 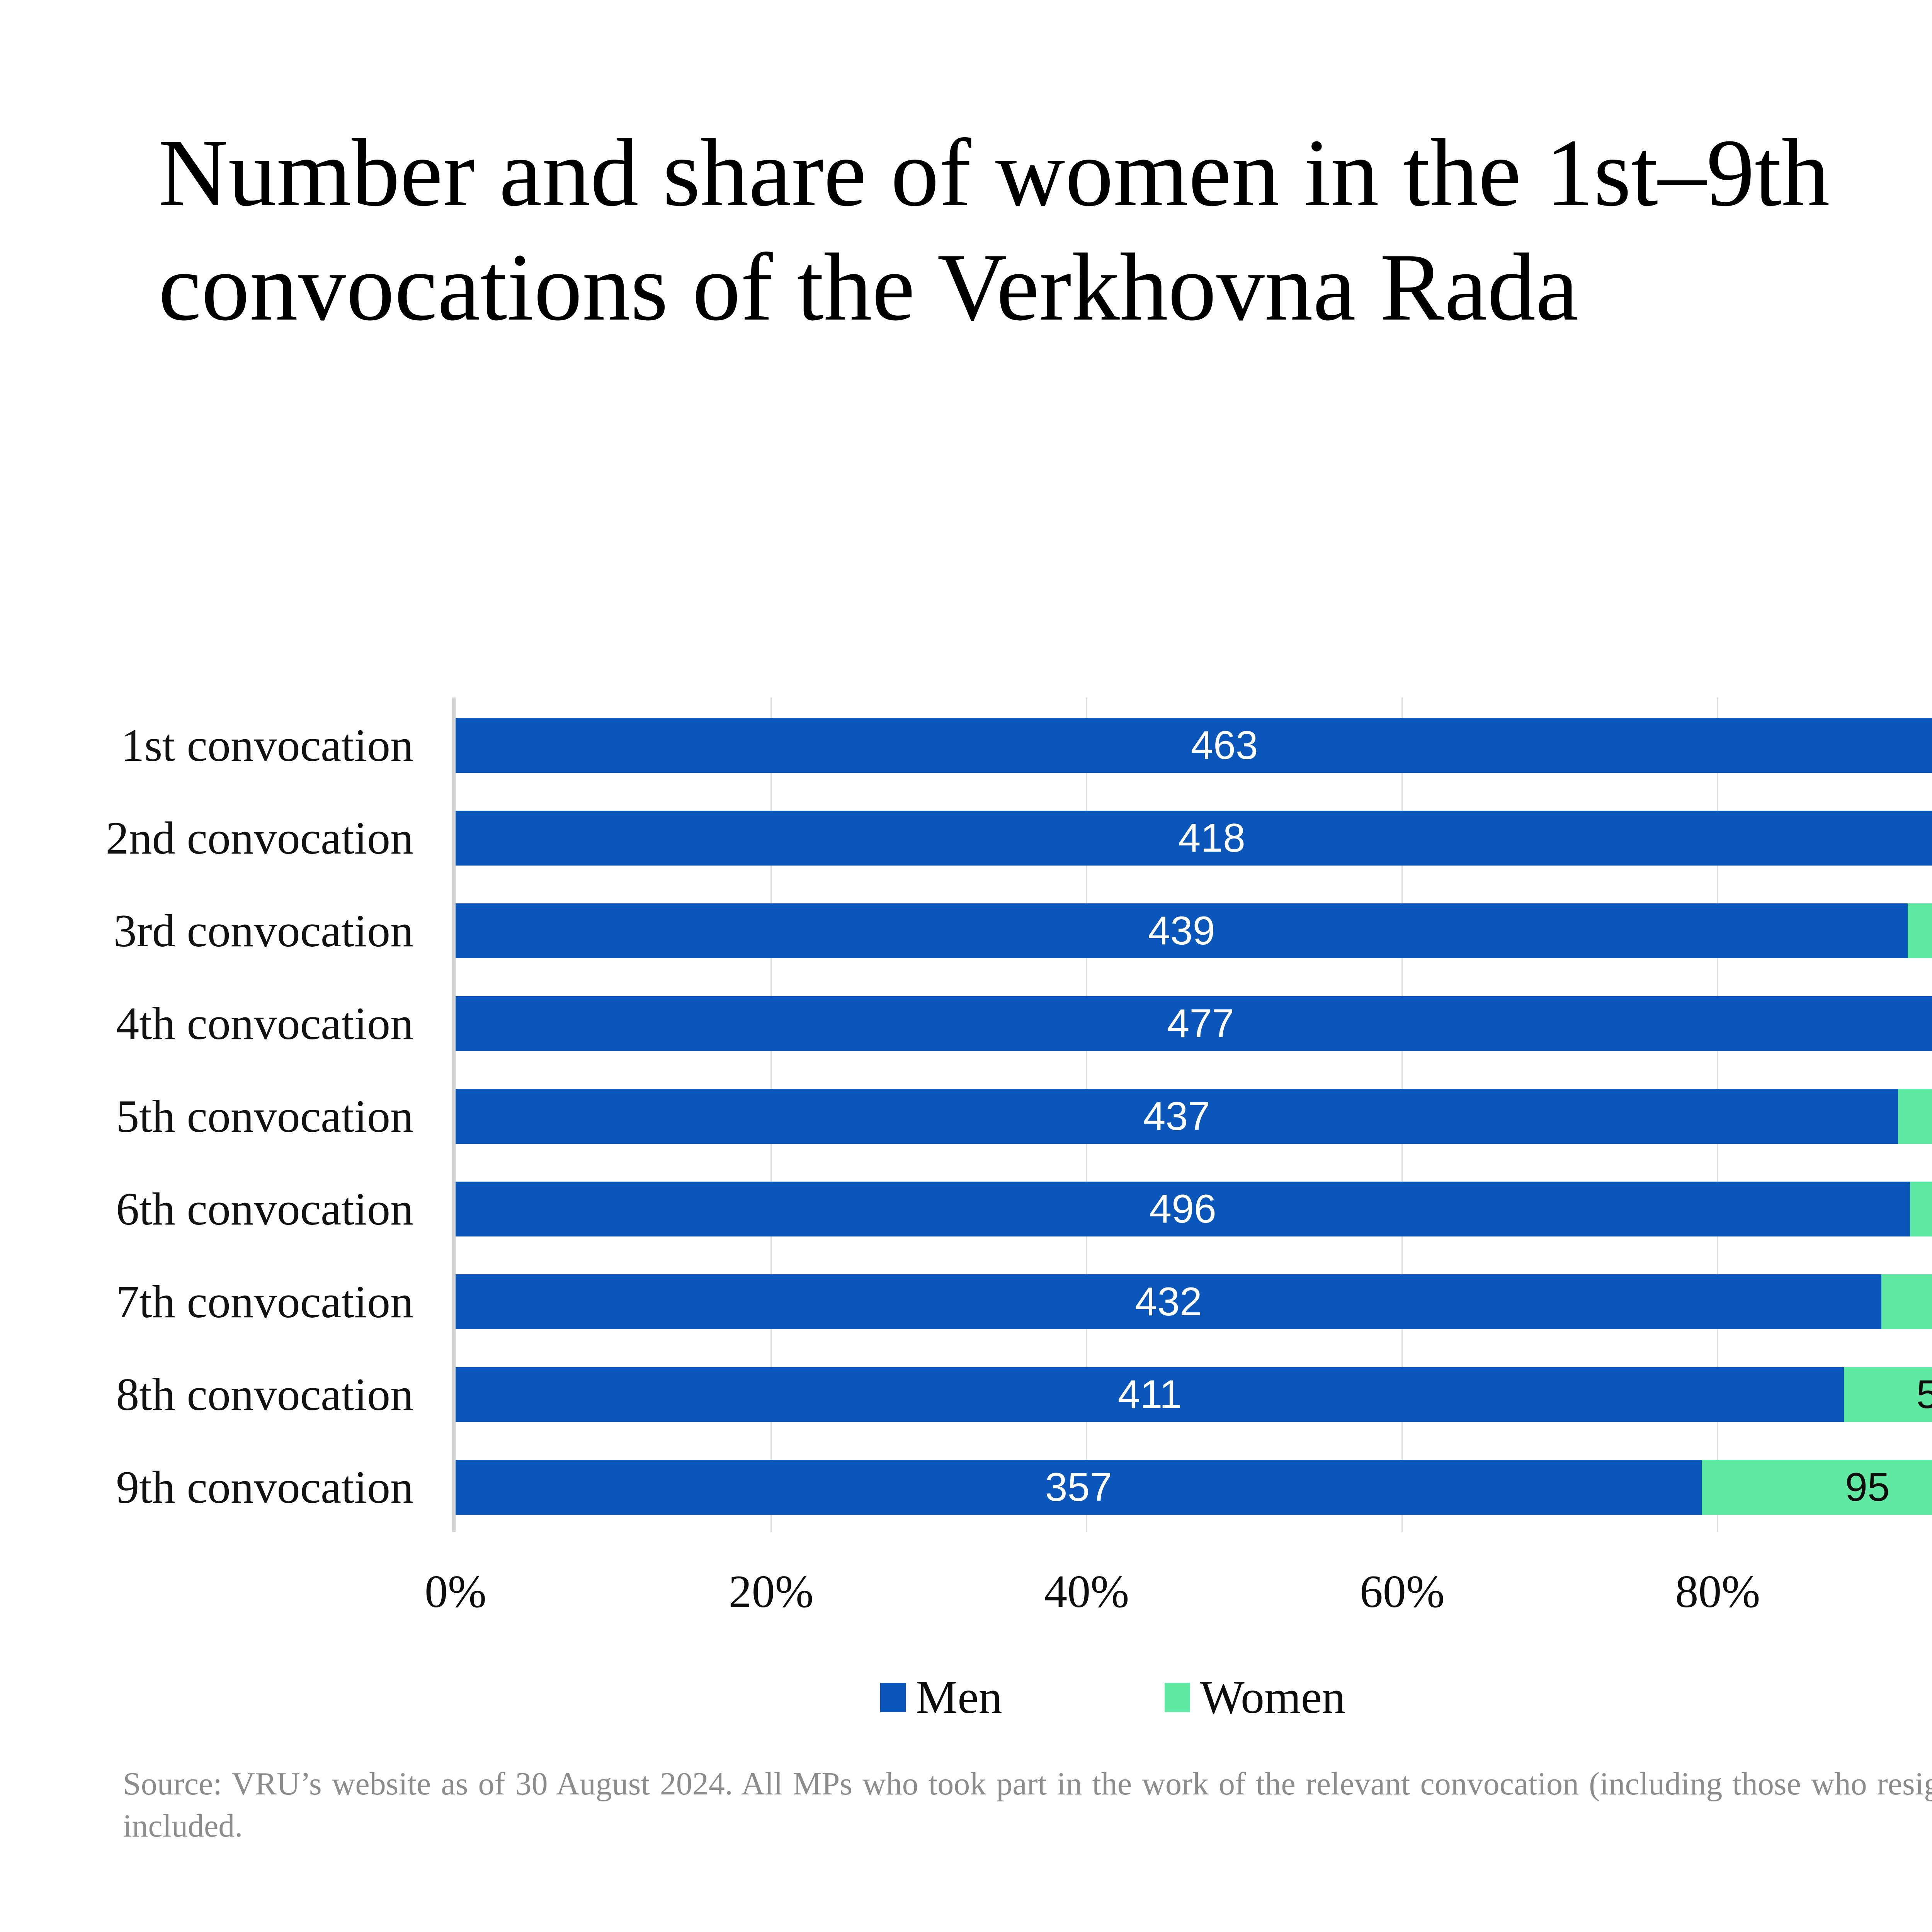 What do you see at coordinates (264, 1301) in the screenshot?
I see `category-label-row-7: 7th convocation` at bounding box center [264, 1301].